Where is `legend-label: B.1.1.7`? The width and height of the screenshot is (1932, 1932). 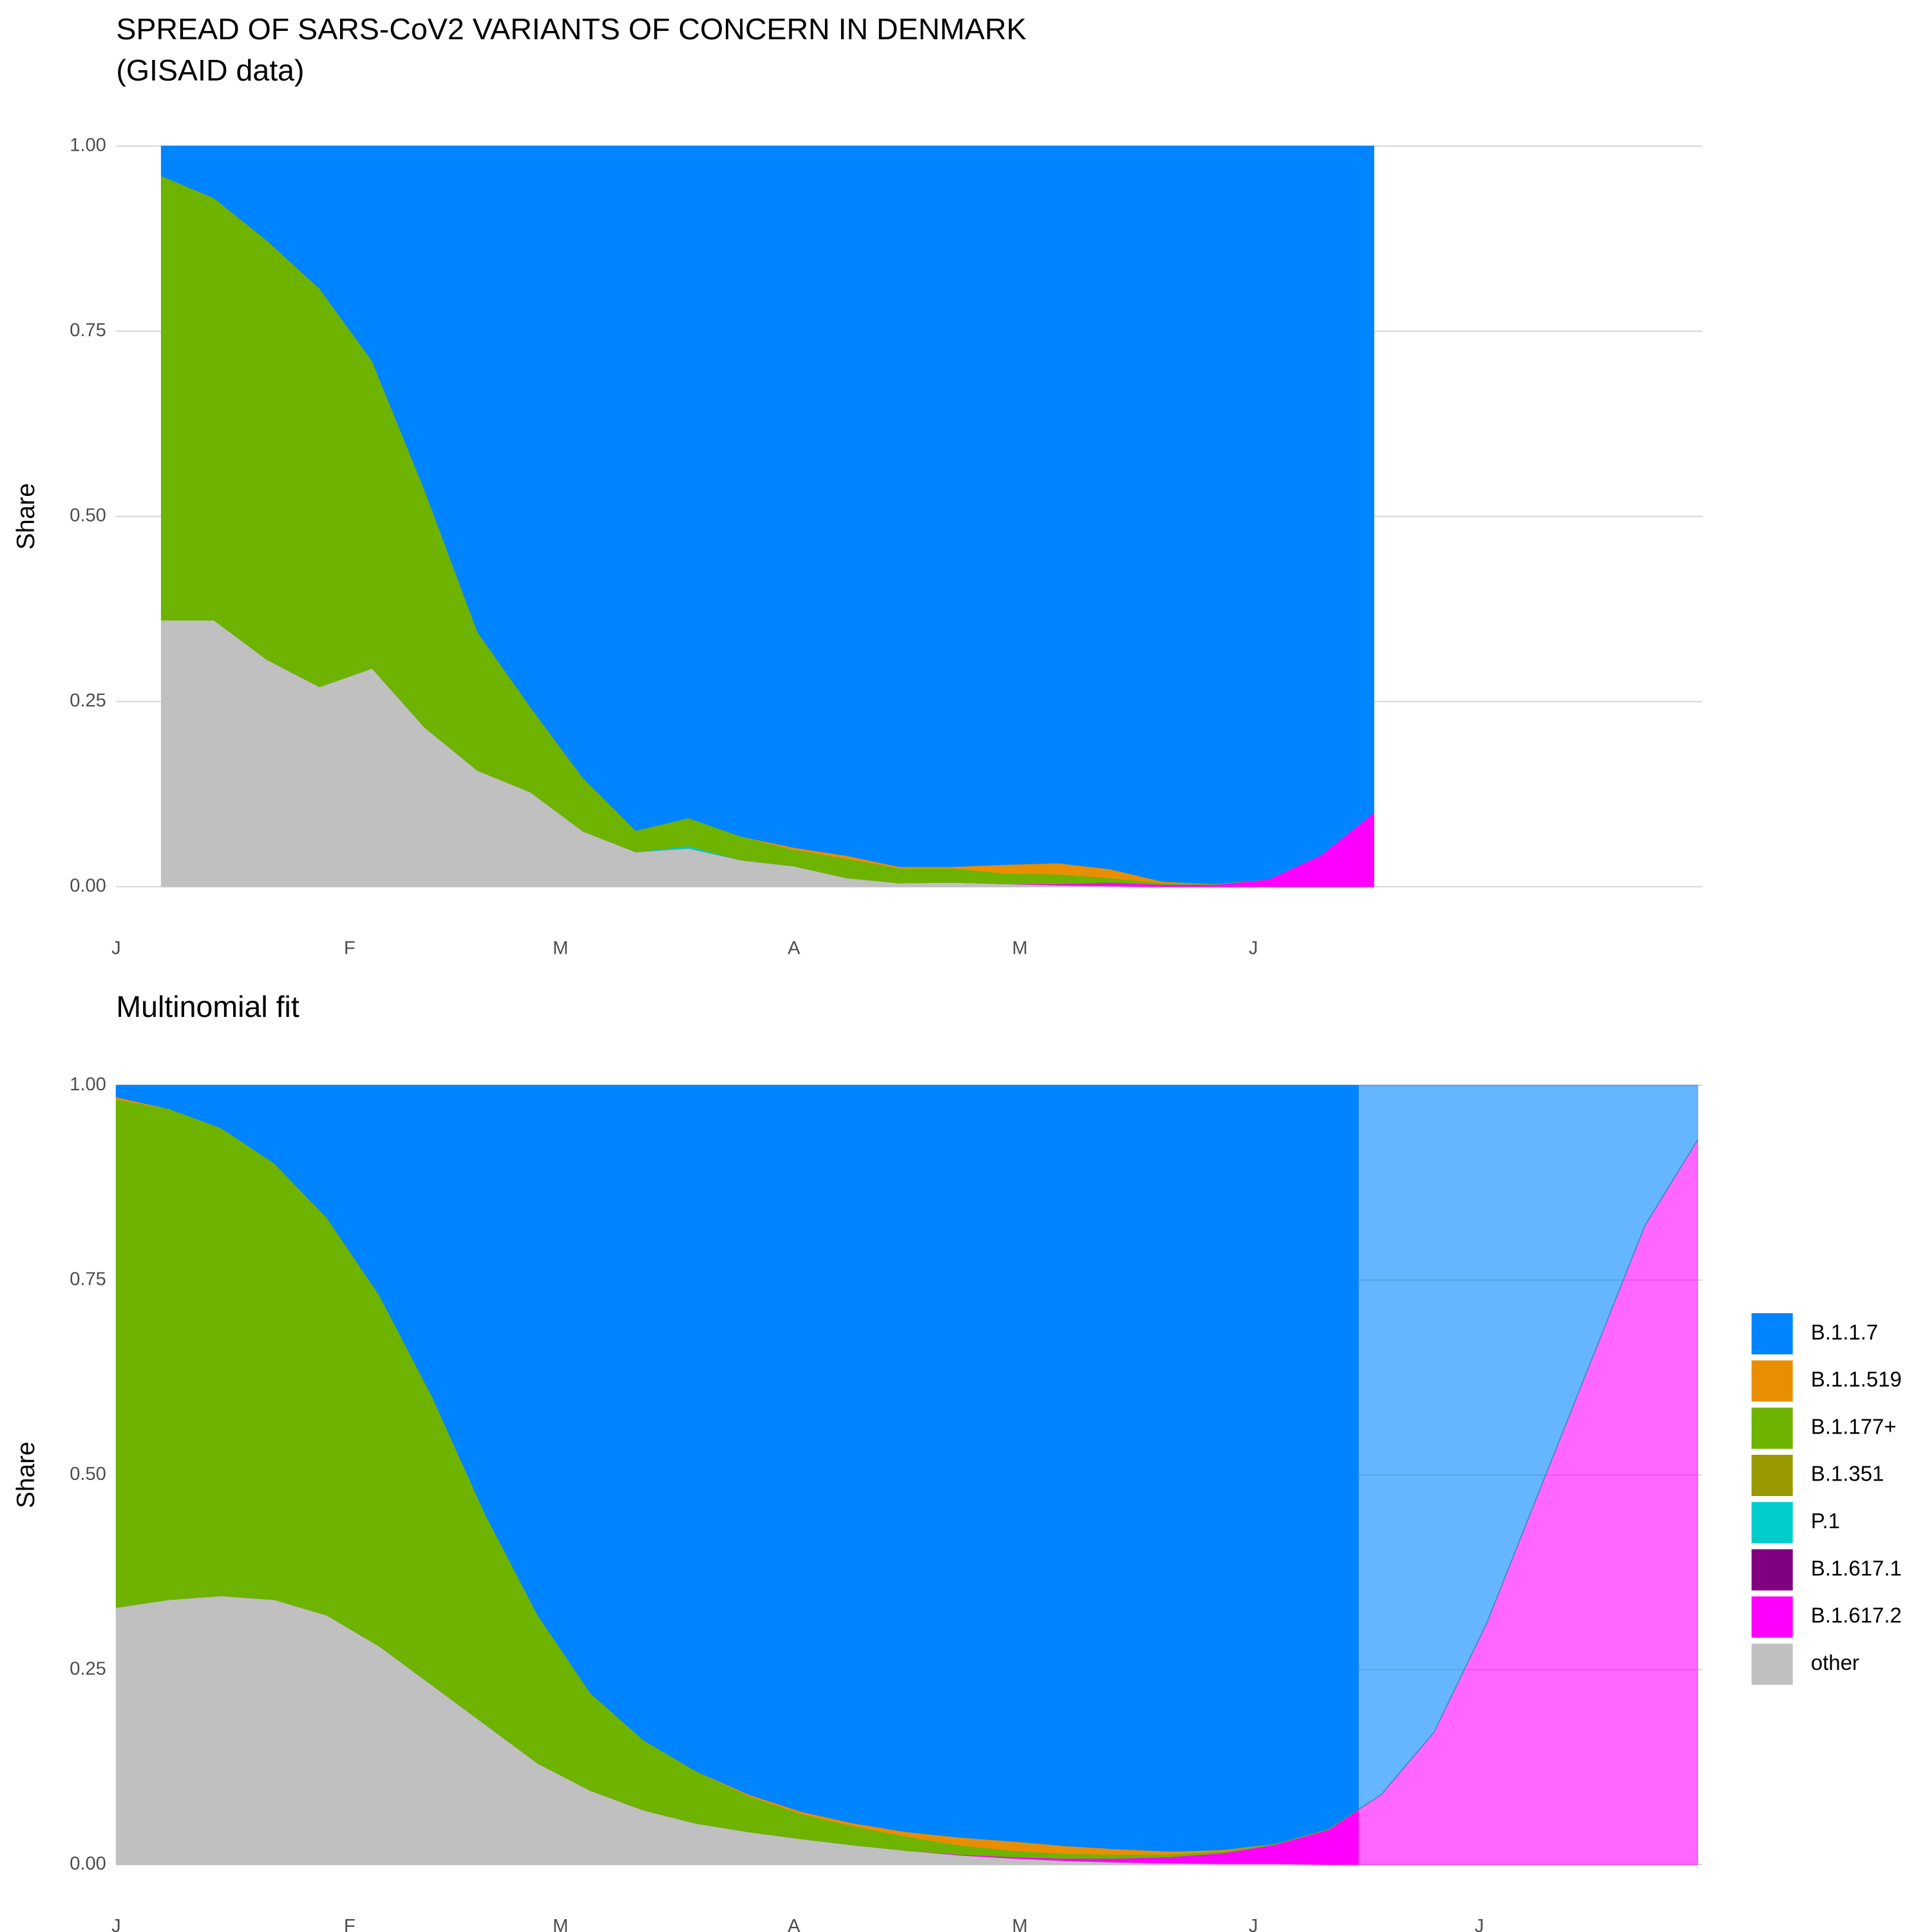 legend-label: B.1.1.7 is located at coordinates (1845, 1332).